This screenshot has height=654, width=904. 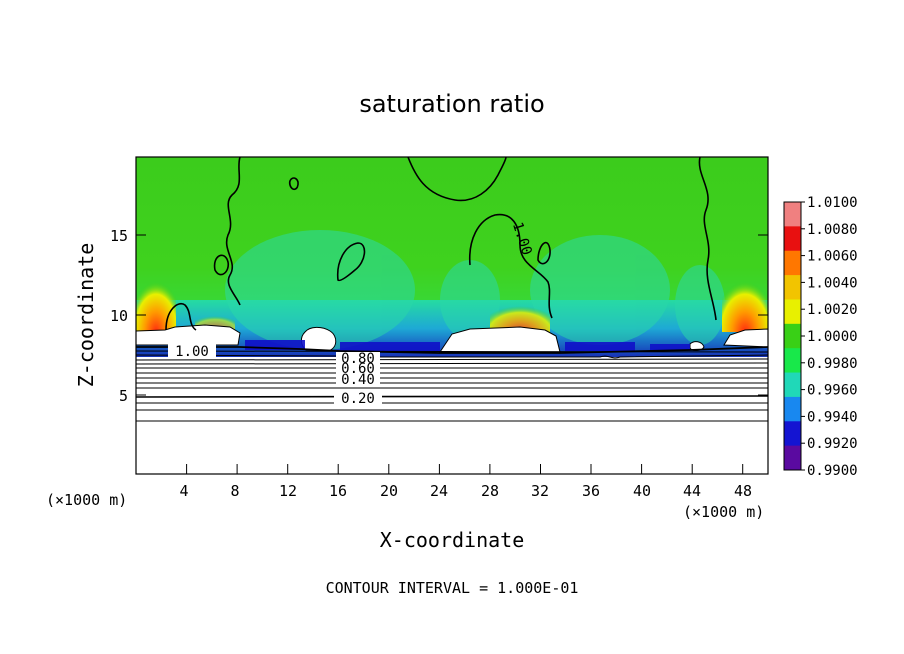 I want to click on dark-blue-streaks, so click(x=467, y=345).